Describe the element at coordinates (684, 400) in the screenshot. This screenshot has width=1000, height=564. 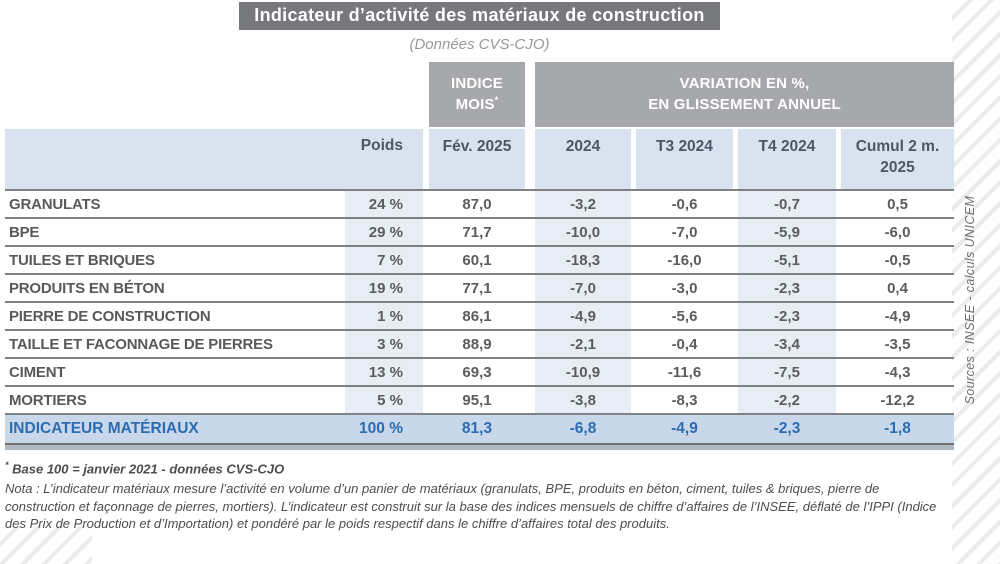
I see `cell-t3-2024: -8,3` at that location.